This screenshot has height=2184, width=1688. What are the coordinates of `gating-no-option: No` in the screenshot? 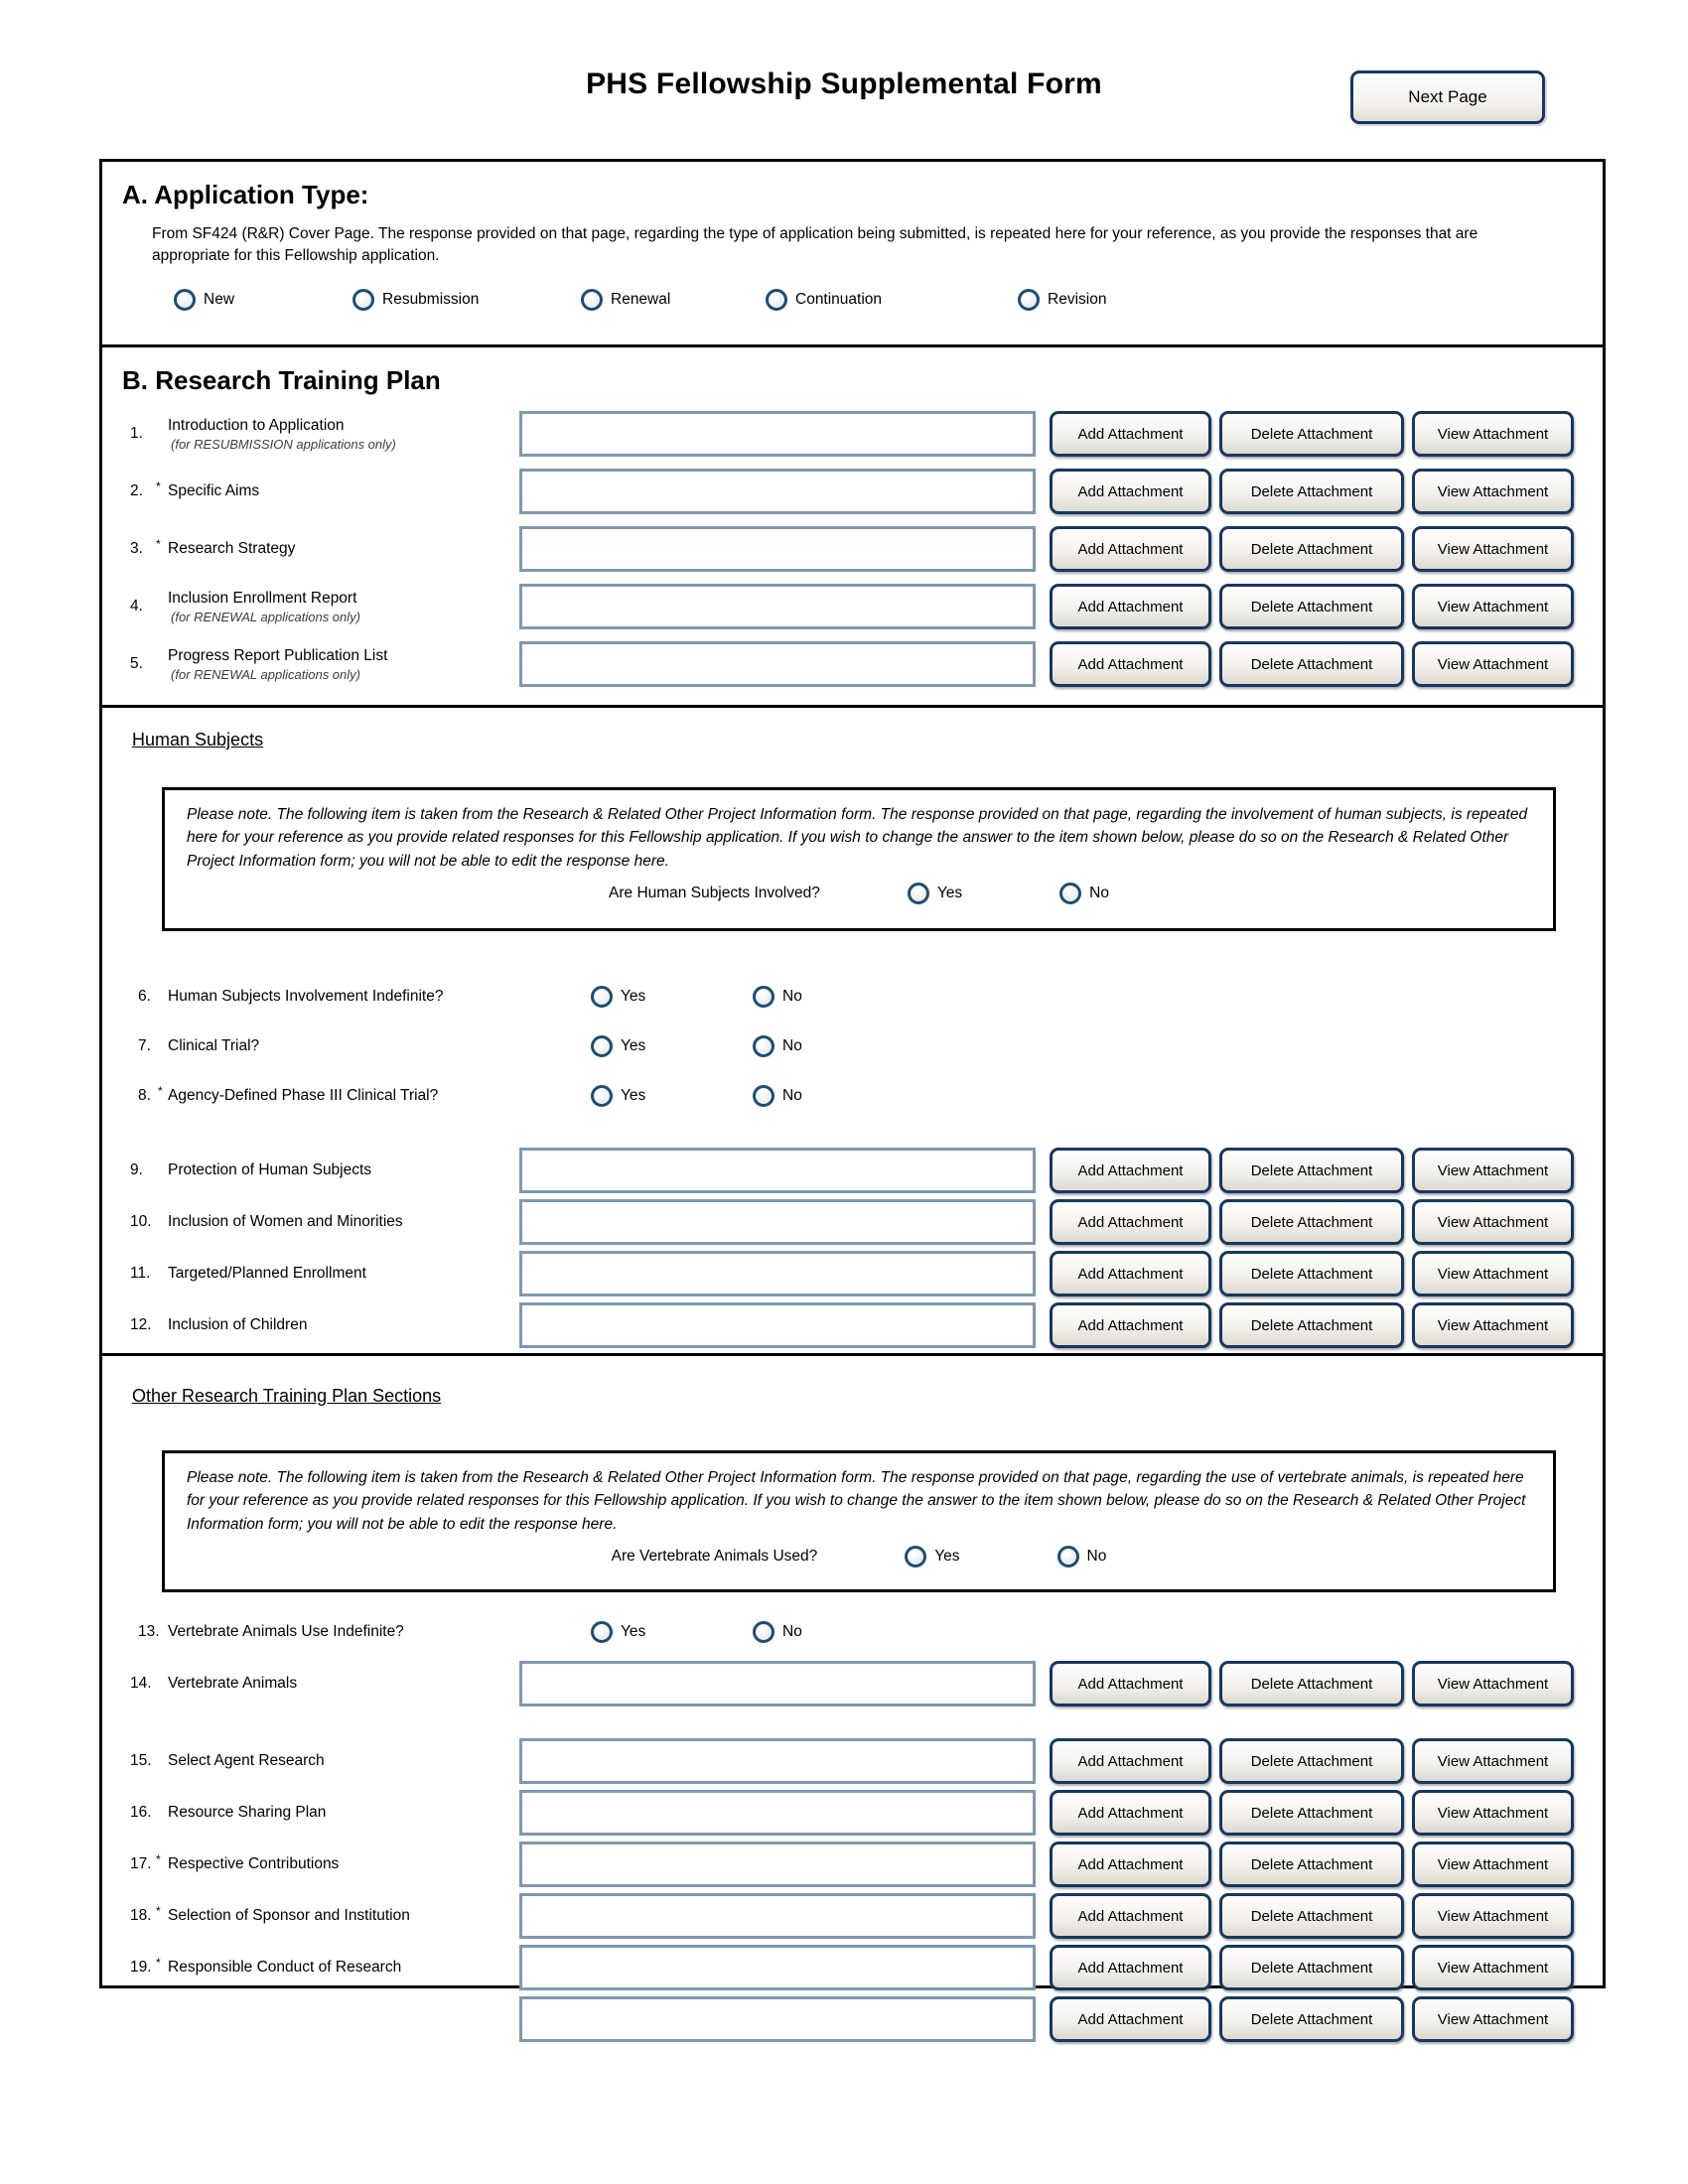 It's located at (1081, 1556).